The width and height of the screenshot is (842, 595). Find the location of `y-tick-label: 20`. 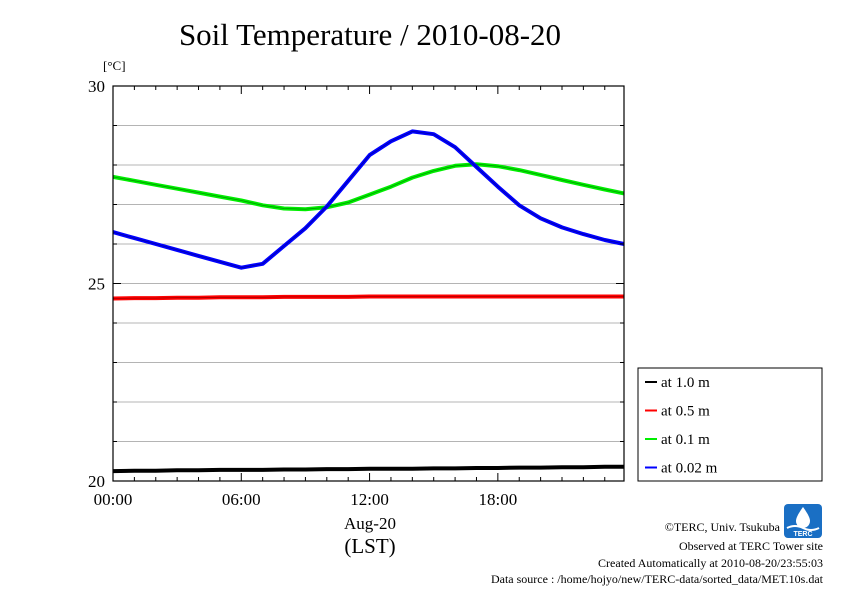

y-tick-label: 20 is located at coordinates (96, 481).